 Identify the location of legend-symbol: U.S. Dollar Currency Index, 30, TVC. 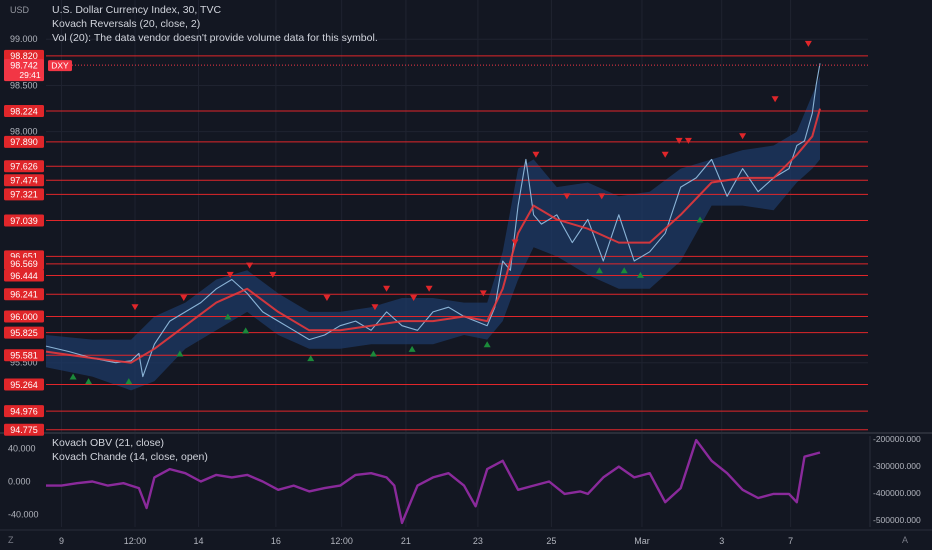
(137, 10).